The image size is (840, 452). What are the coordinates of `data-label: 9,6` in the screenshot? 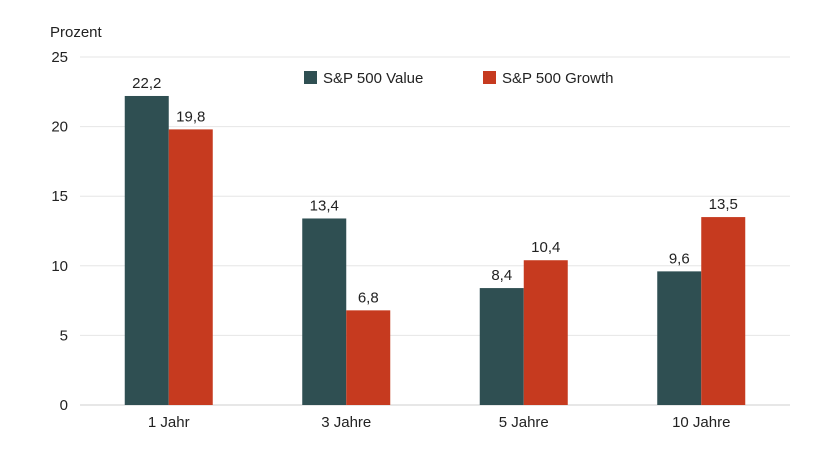 It's located at (679, 258).